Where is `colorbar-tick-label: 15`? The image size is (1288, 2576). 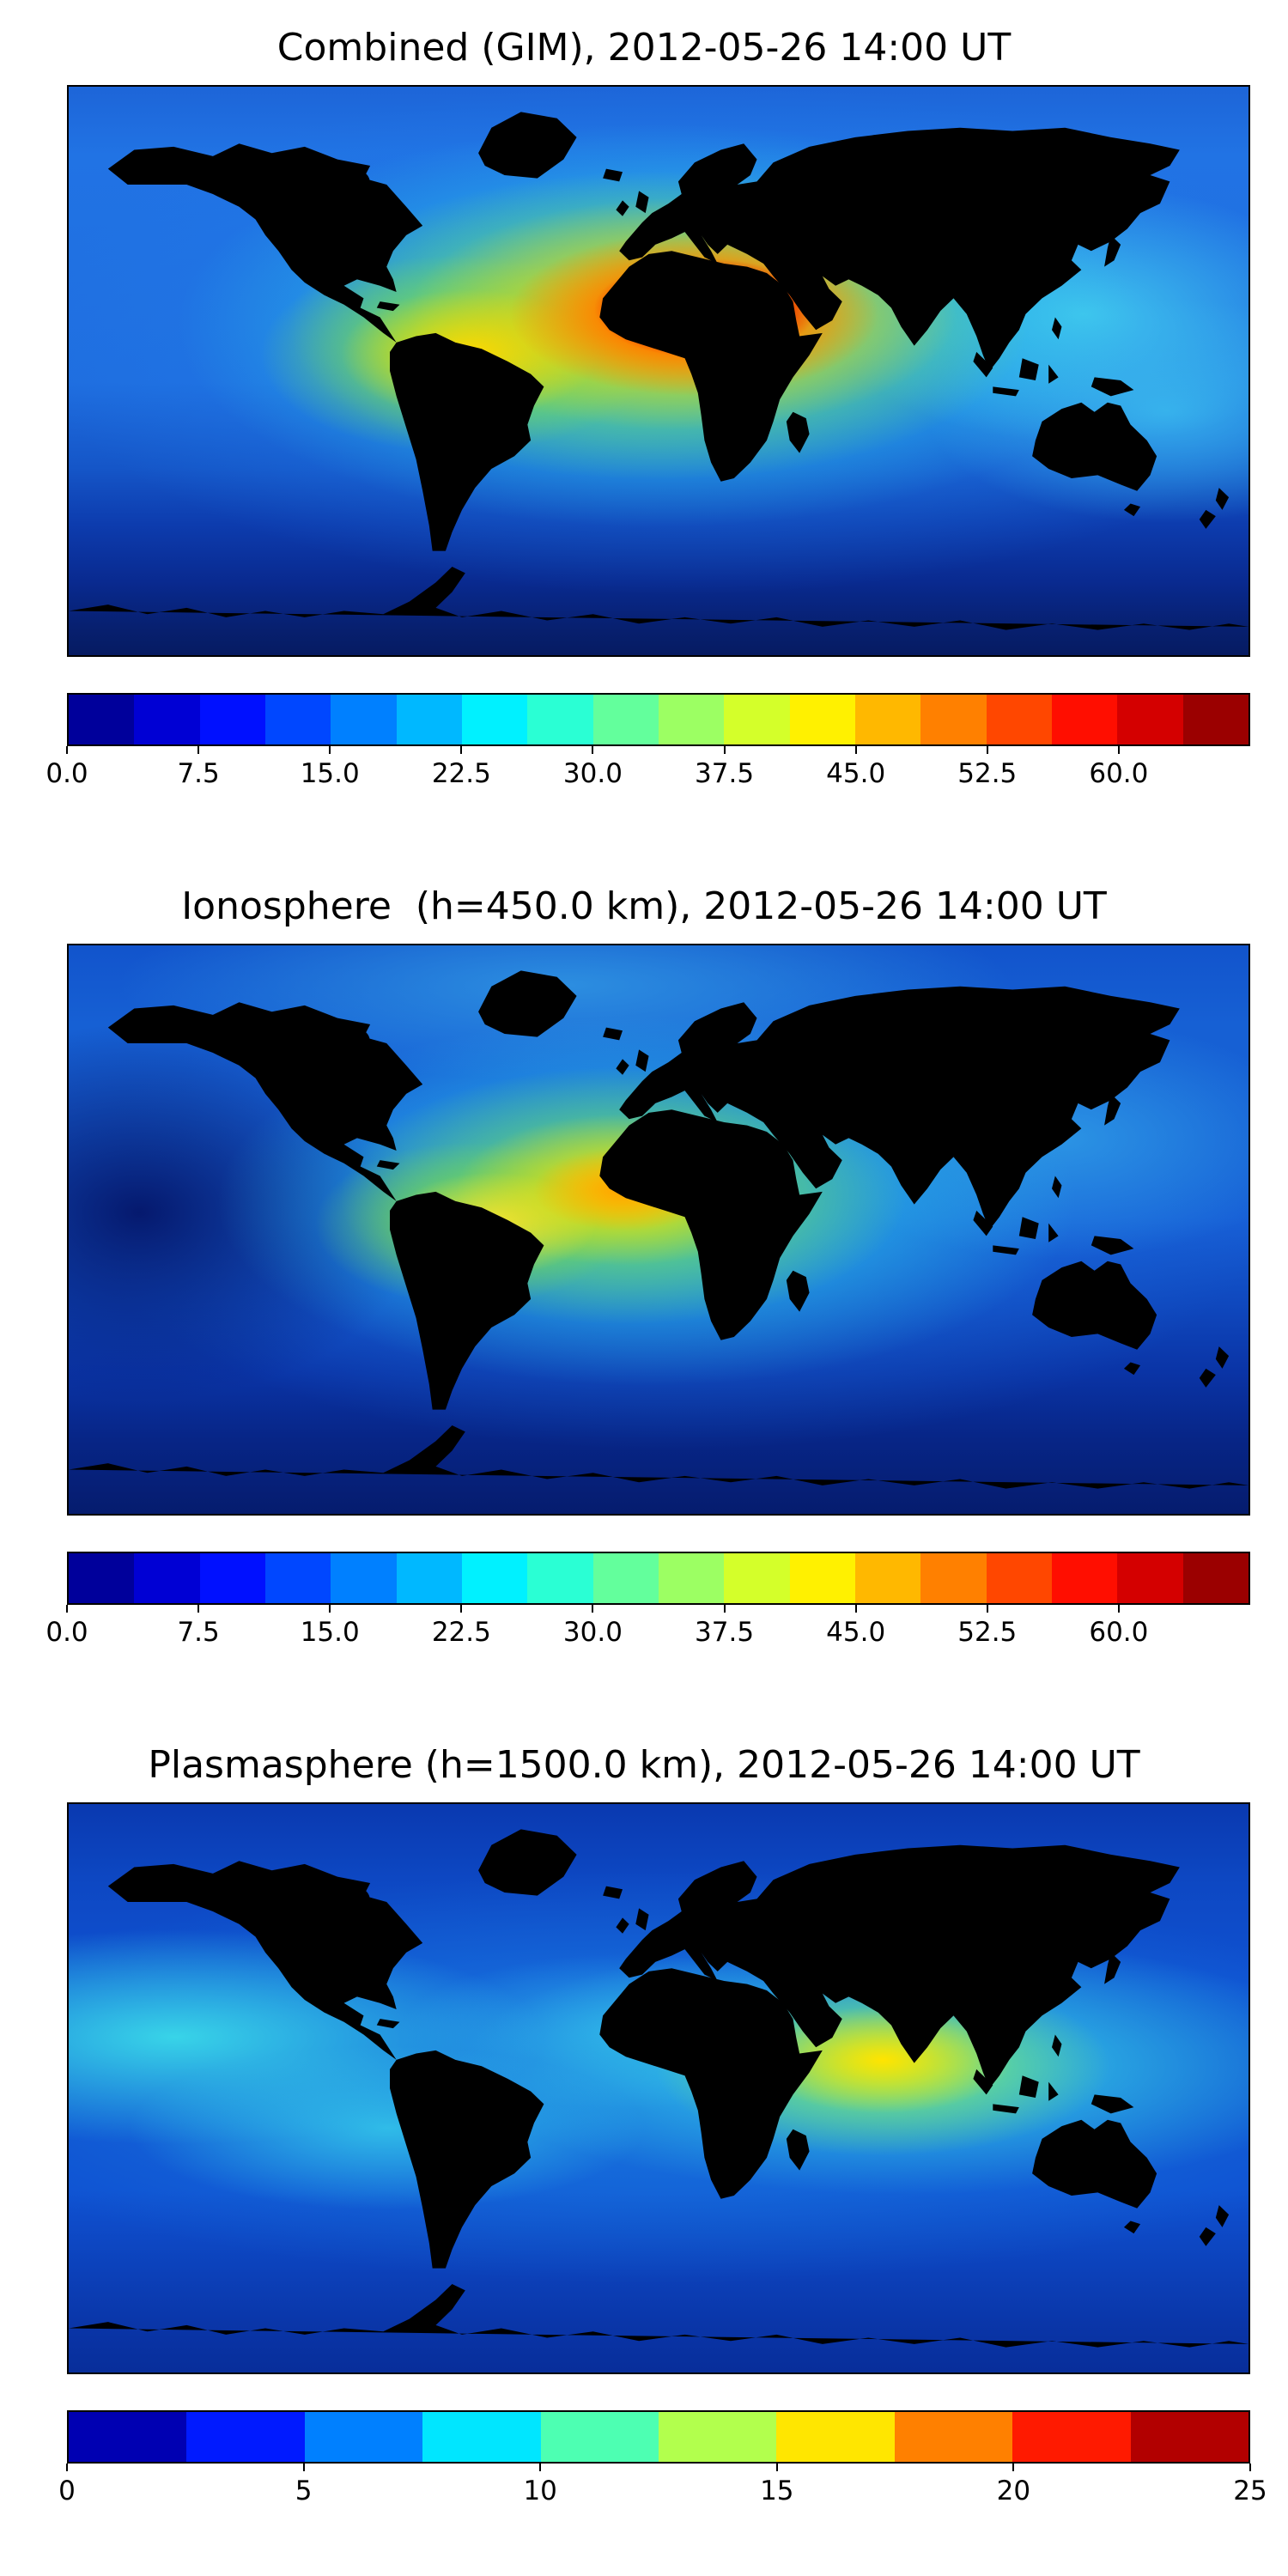 colorbar-tick-label: 15 is located at coordinates (777, 2491).